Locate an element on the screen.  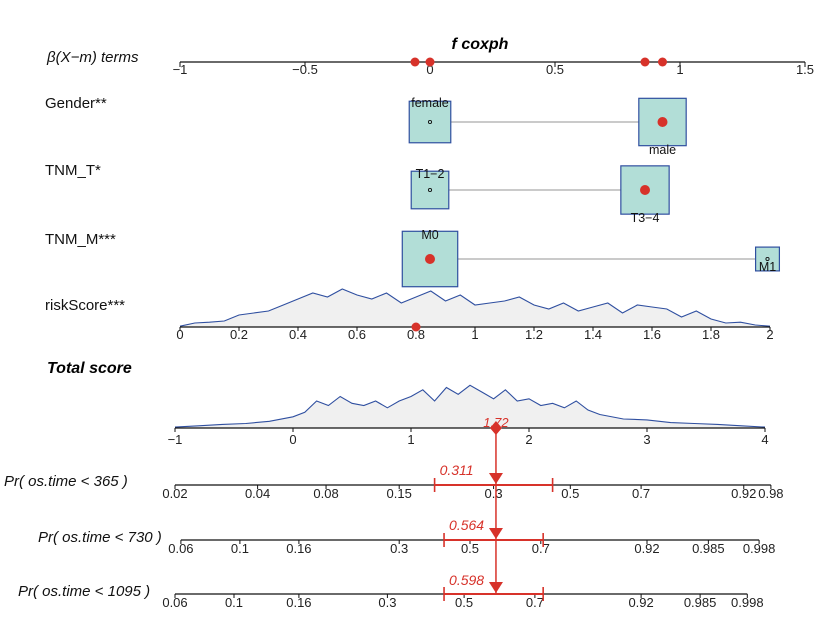
prob-tick-label: 0.08 is located at coordinates (325, 493).